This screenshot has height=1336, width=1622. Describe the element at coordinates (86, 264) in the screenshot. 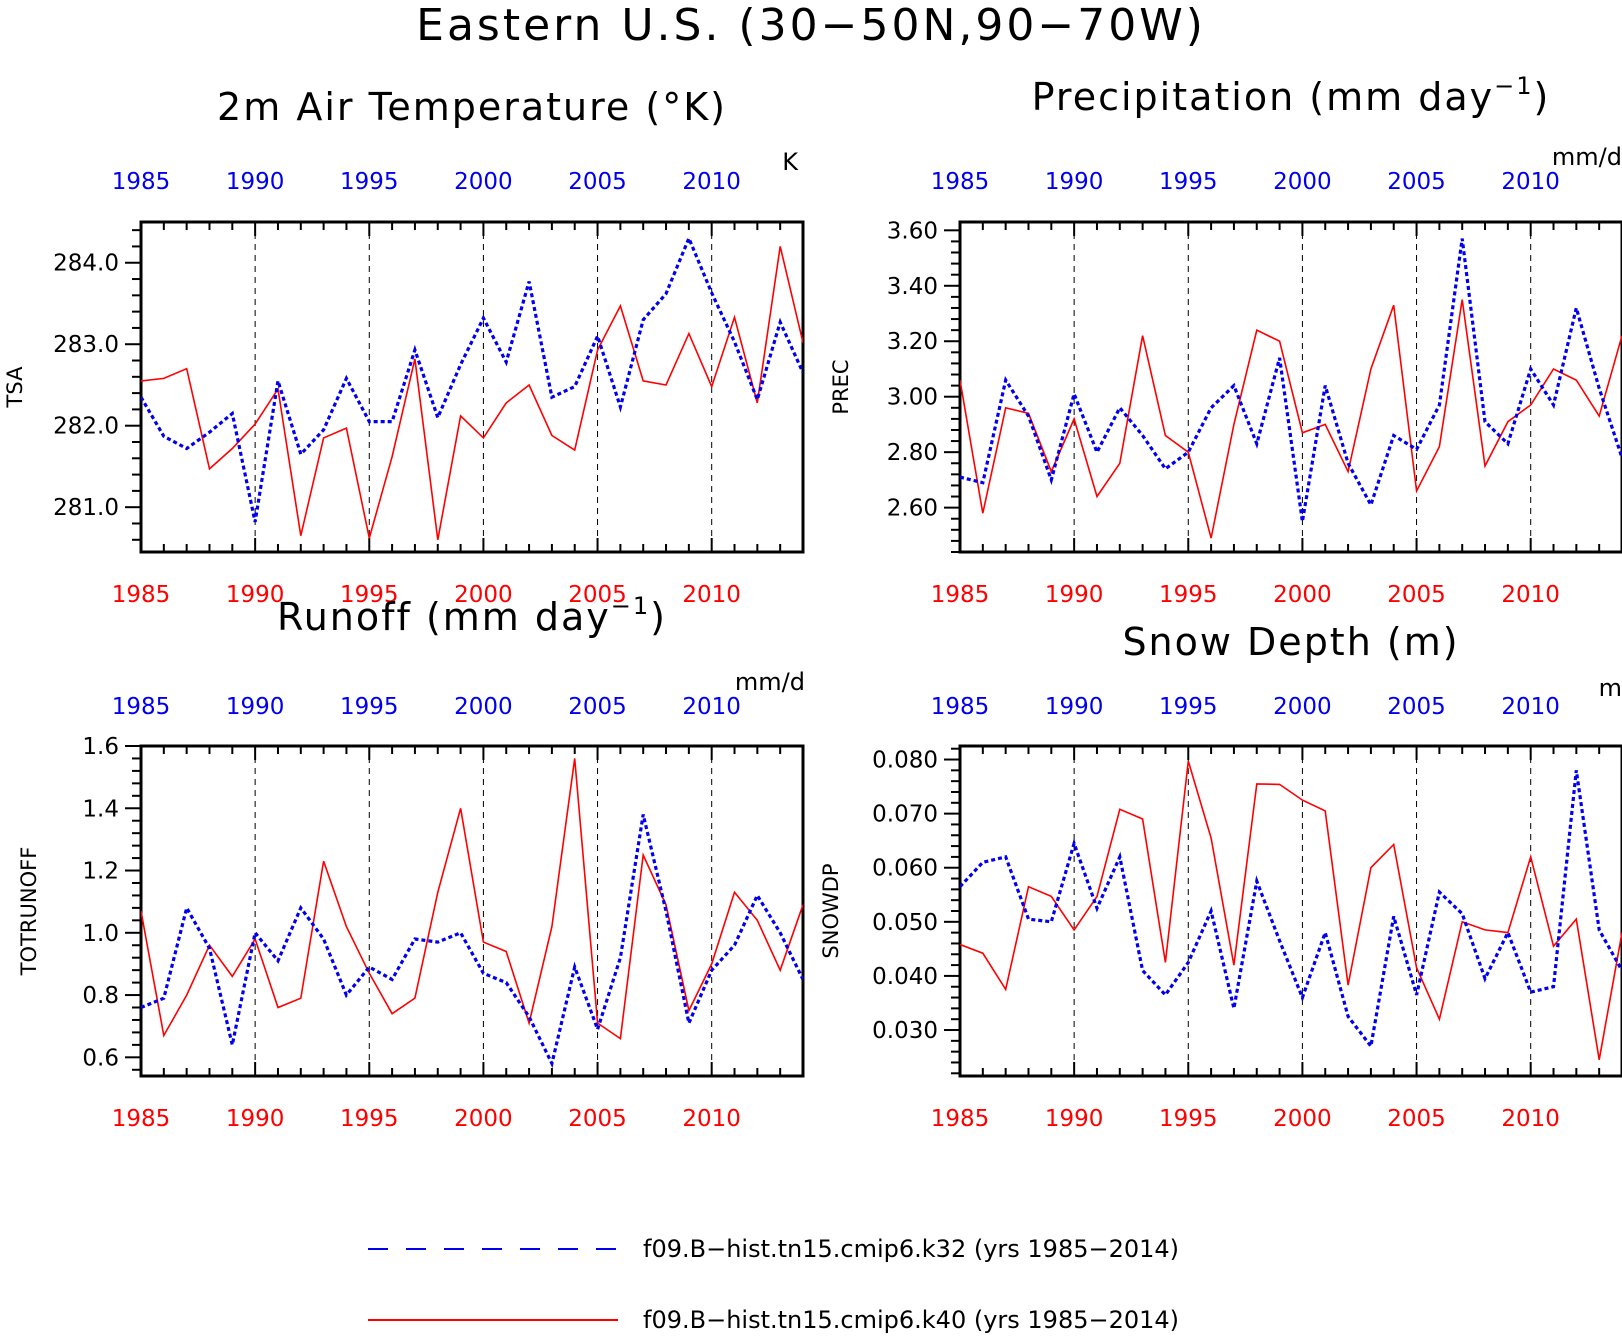

I see `air-temperature-ytick-label: 284.0` at that location.